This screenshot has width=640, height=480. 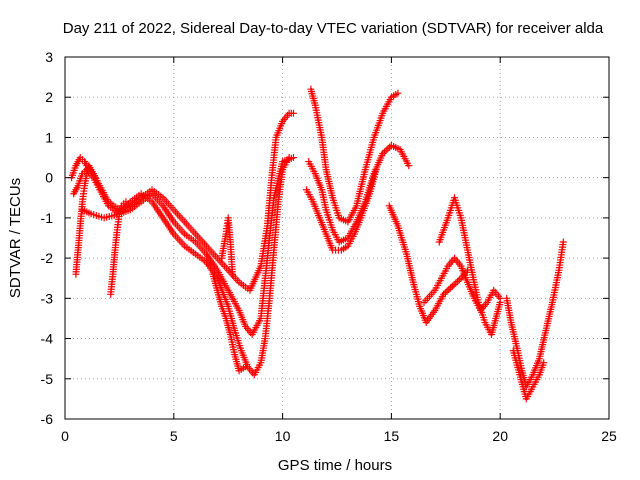 I want to click on x-tick-label-4: 20, so click(x=500, y=436).